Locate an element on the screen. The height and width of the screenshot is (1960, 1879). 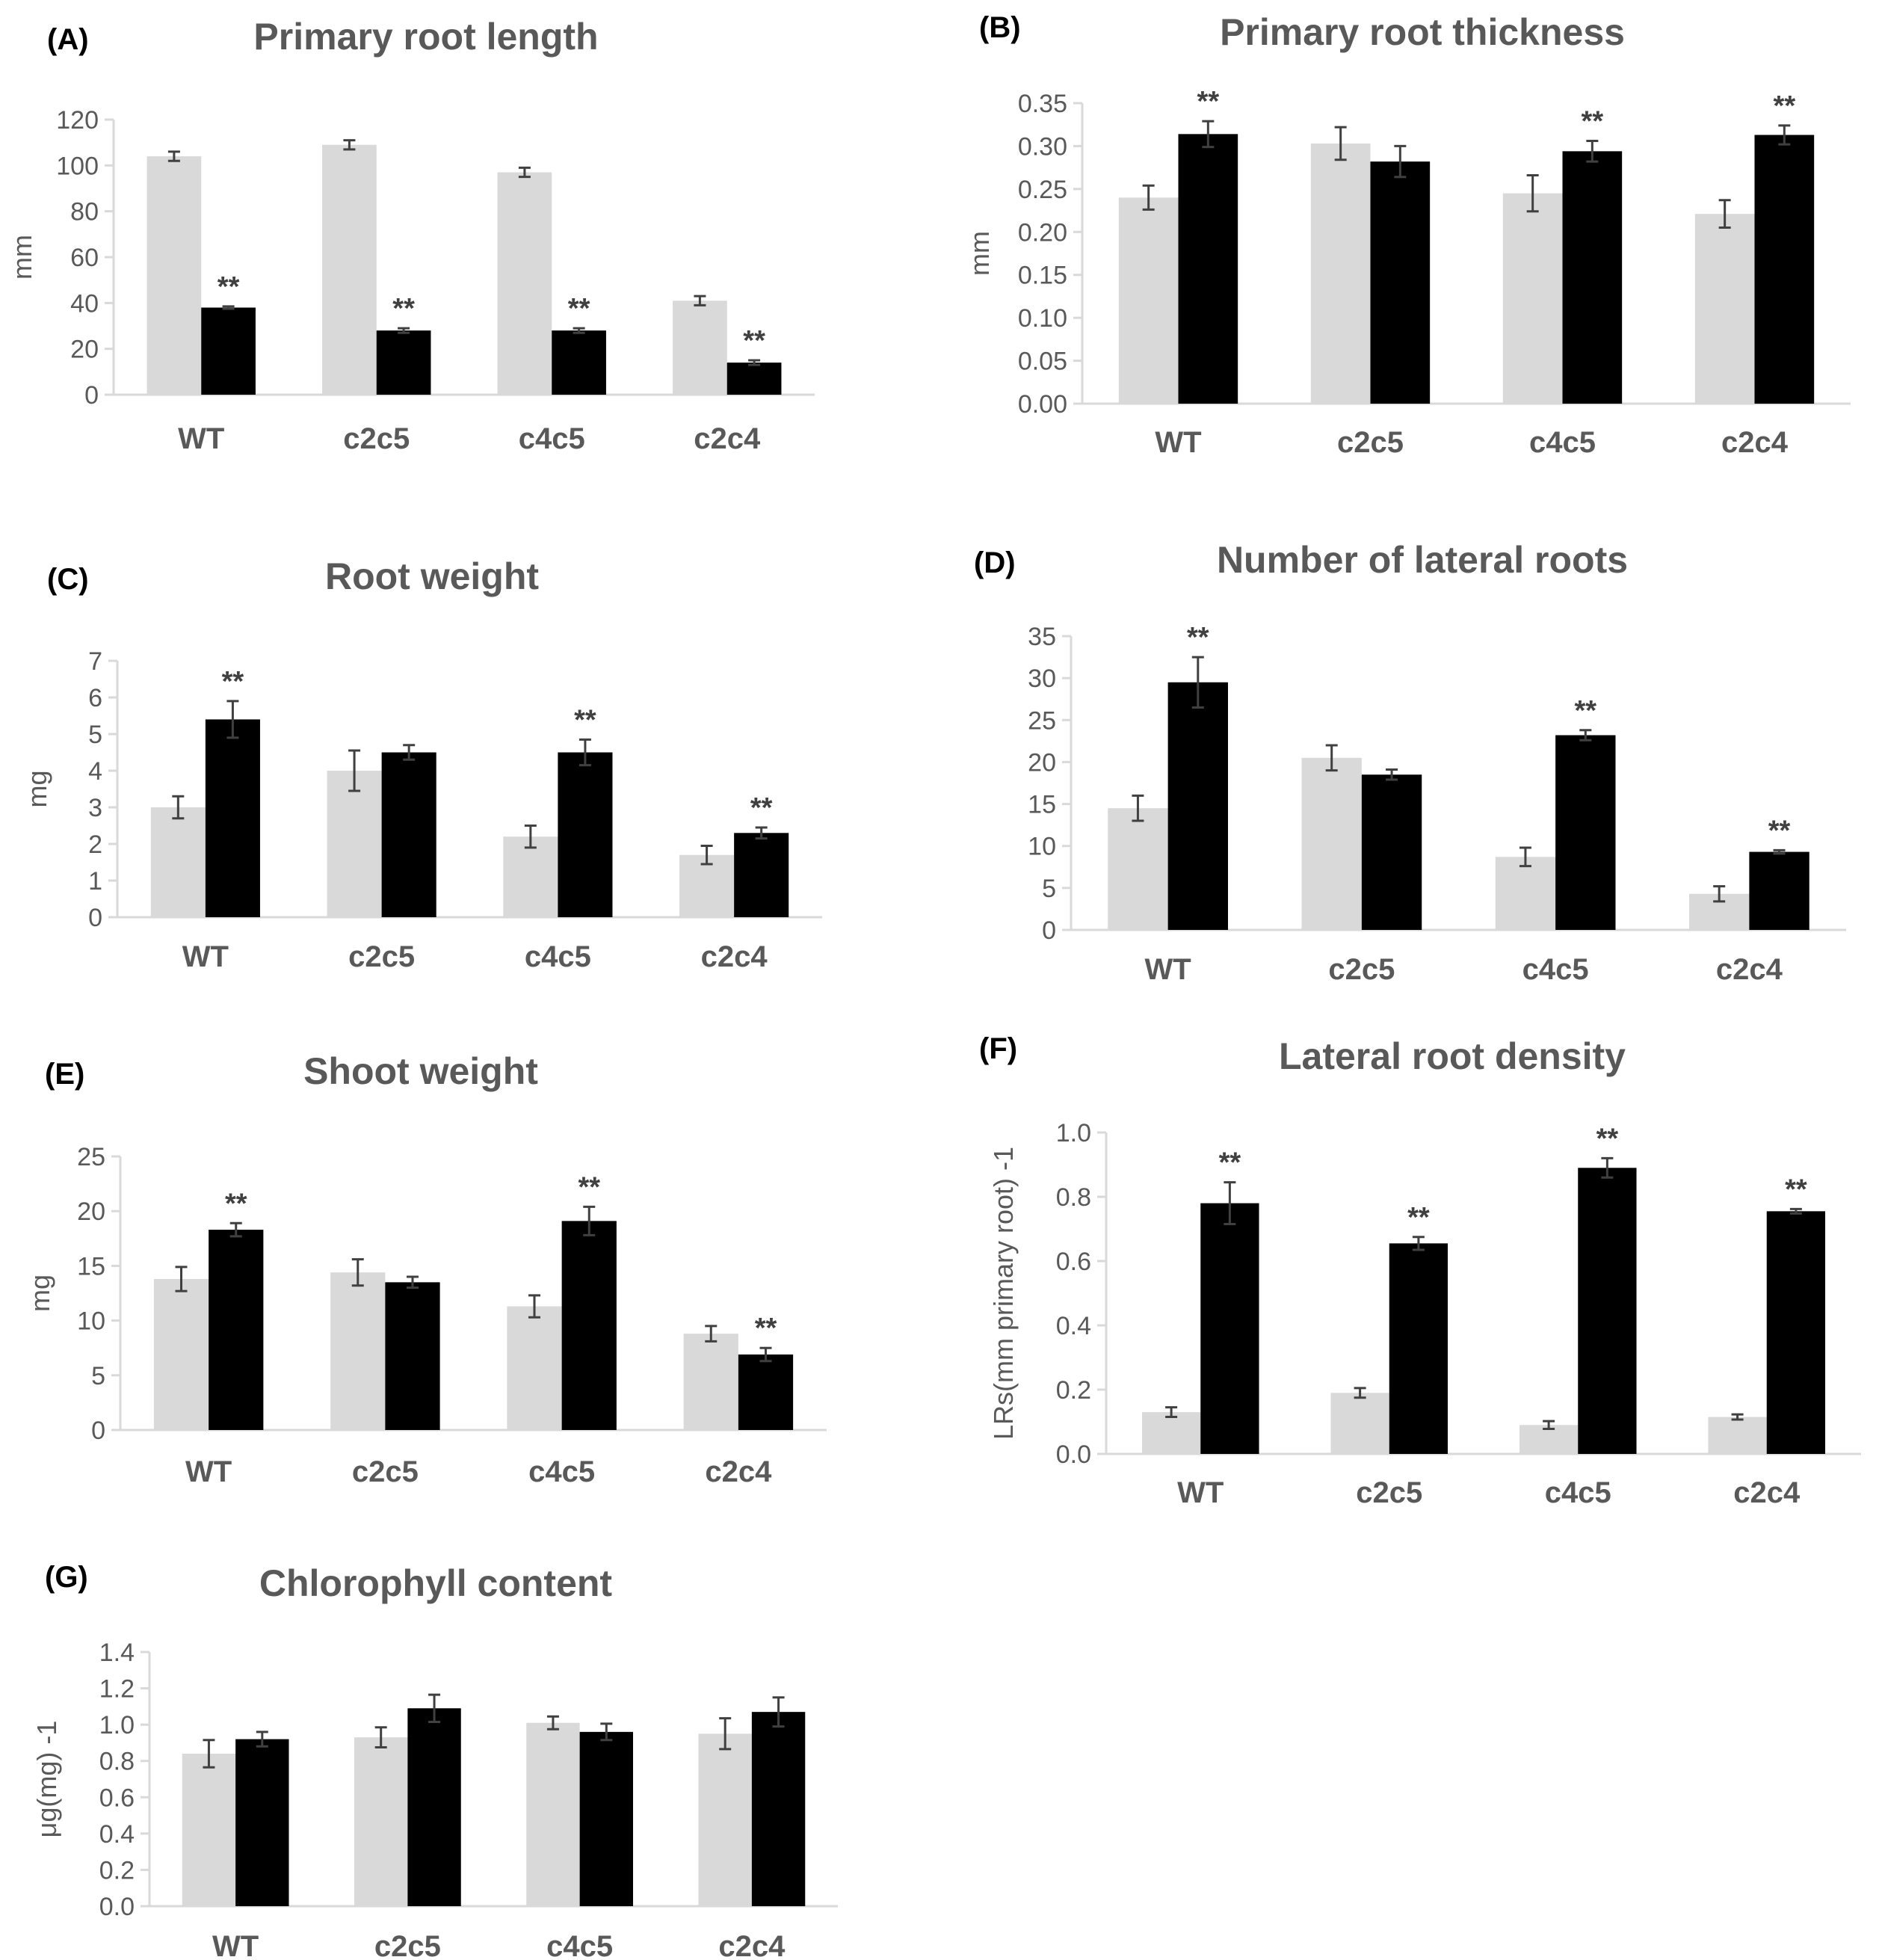
y-tick-label: 0.25 is located at coordinates (1043, 190).